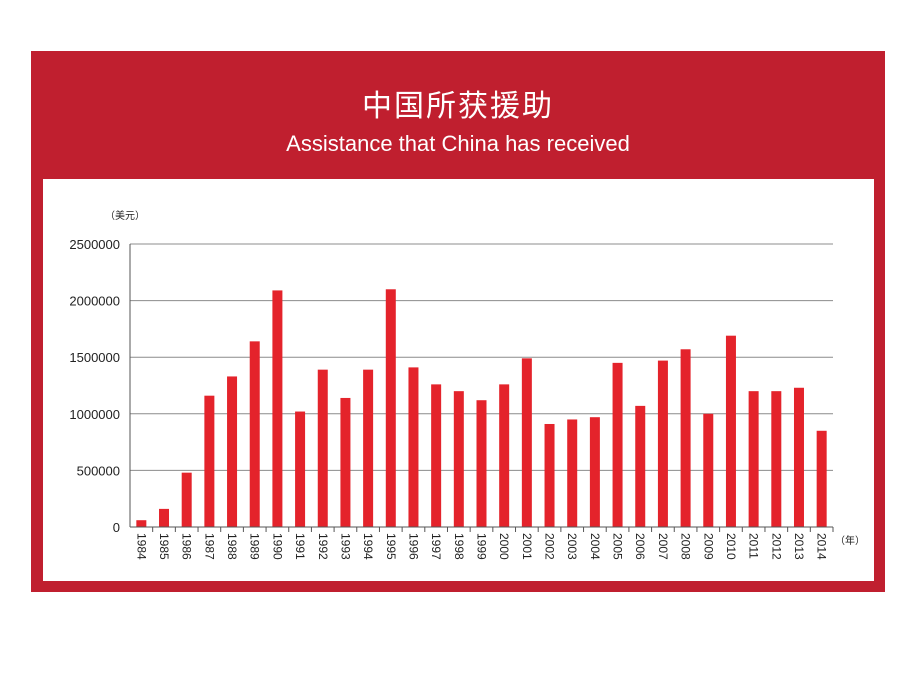  I want to click on bar-1996, so click(413, 447).